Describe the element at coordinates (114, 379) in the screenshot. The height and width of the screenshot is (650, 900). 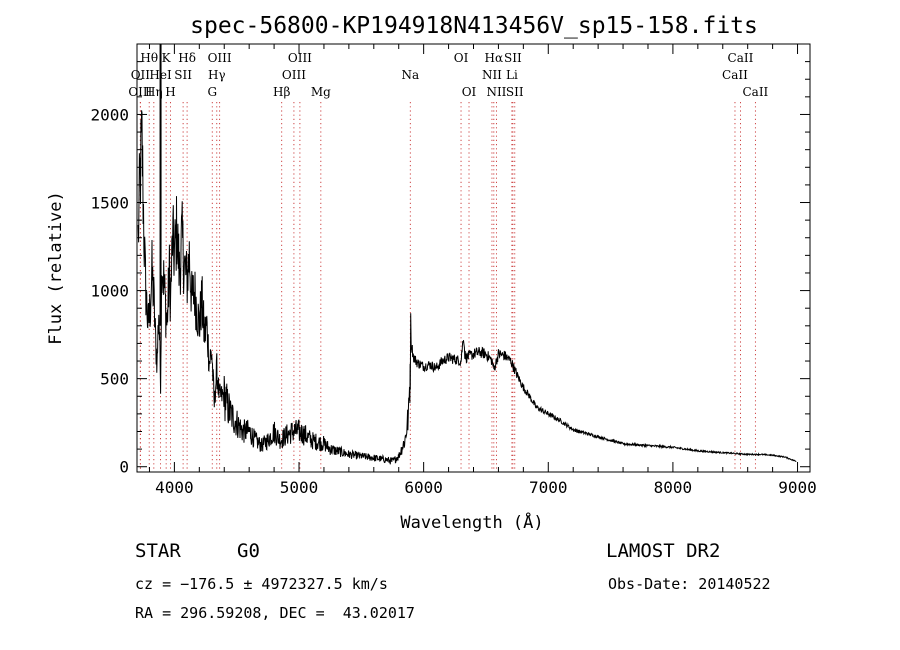
I see `y-tick-label: 500` at that location.